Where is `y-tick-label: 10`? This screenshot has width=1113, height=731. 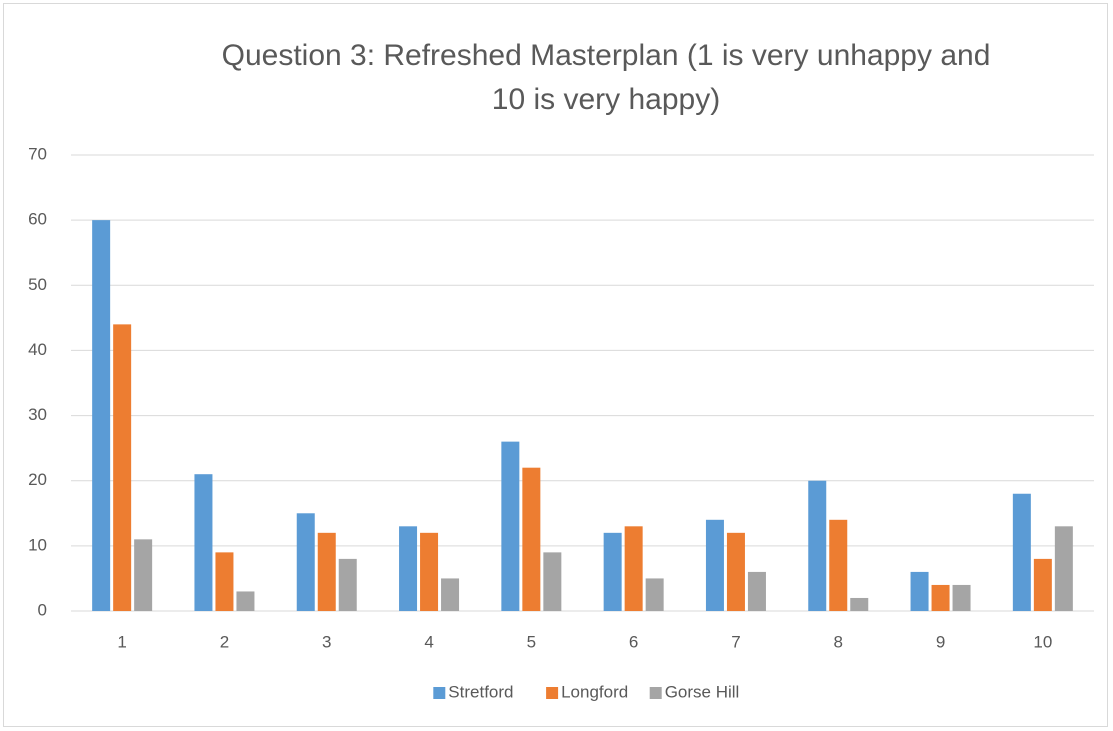
y-tick-label: 10 is located at coordinates (37, 544).